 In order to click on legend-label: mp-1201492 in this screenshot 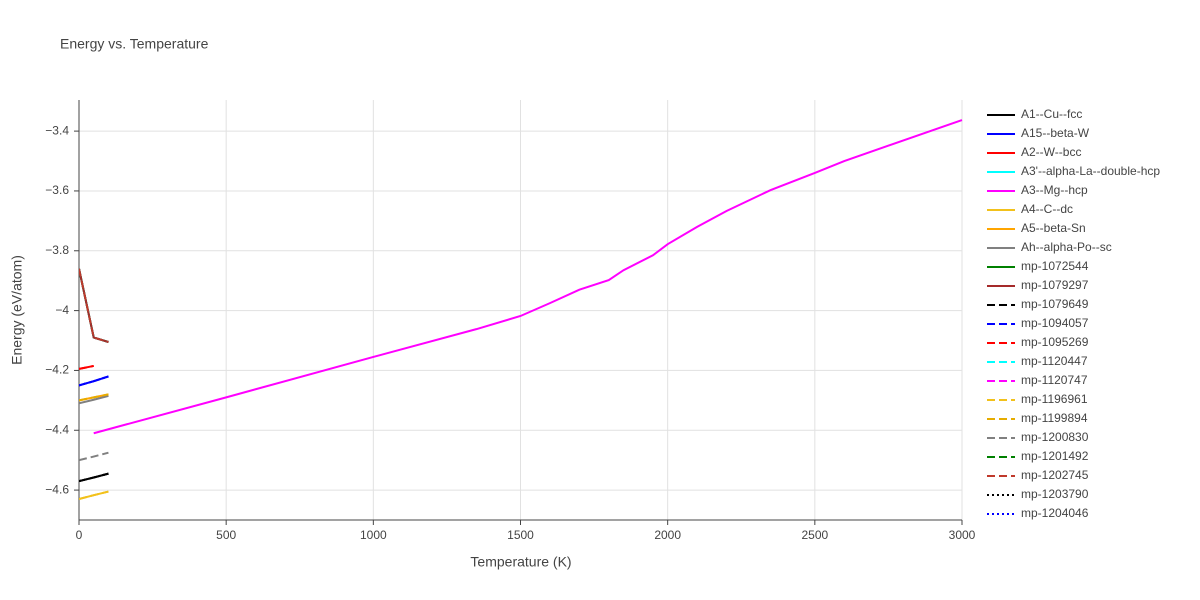, I will do `click(1055, 456)`.